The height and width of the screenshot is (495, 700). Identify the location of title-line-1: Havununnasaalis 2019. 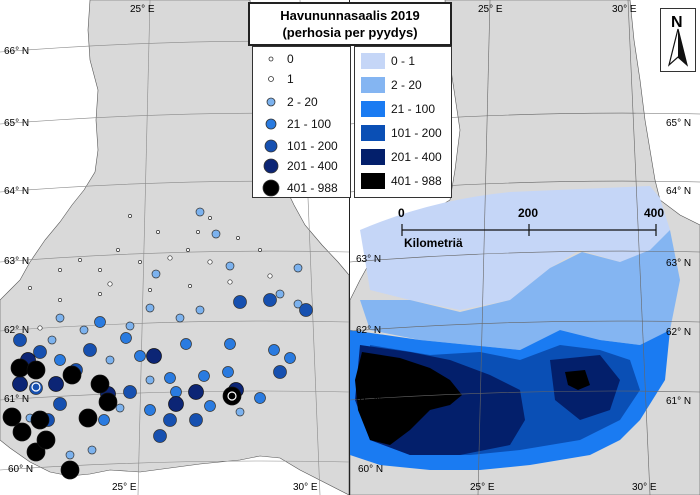
(350, 15).